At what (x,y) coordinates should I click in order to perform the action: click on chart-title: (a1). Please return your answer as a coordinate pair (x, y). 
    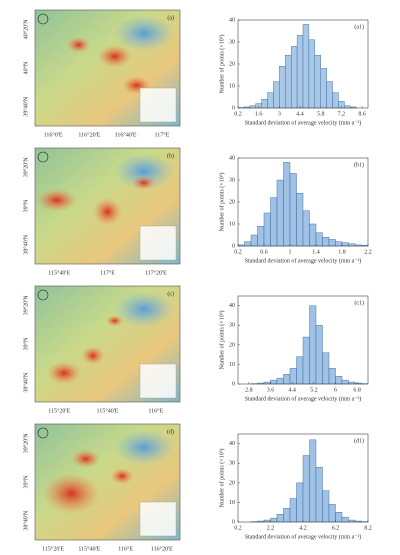
    Looking at the image, I should click on (359, 26).